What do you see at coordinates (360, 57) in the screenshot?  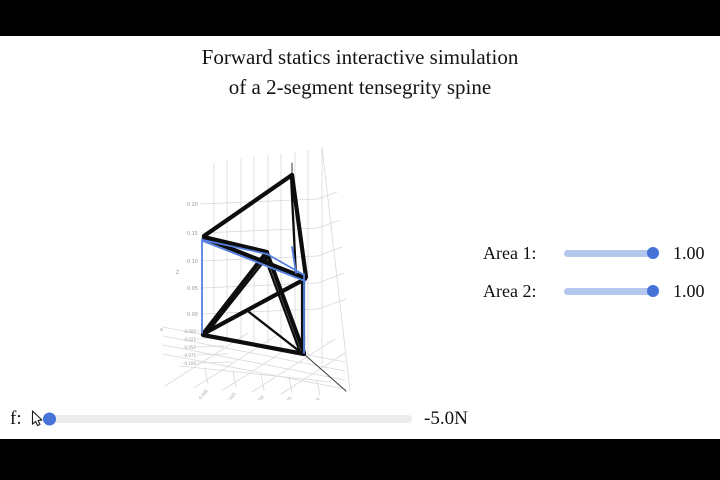 I see `title-line-1: Forward statics interactive simulation` at bounding box center [360, 57].